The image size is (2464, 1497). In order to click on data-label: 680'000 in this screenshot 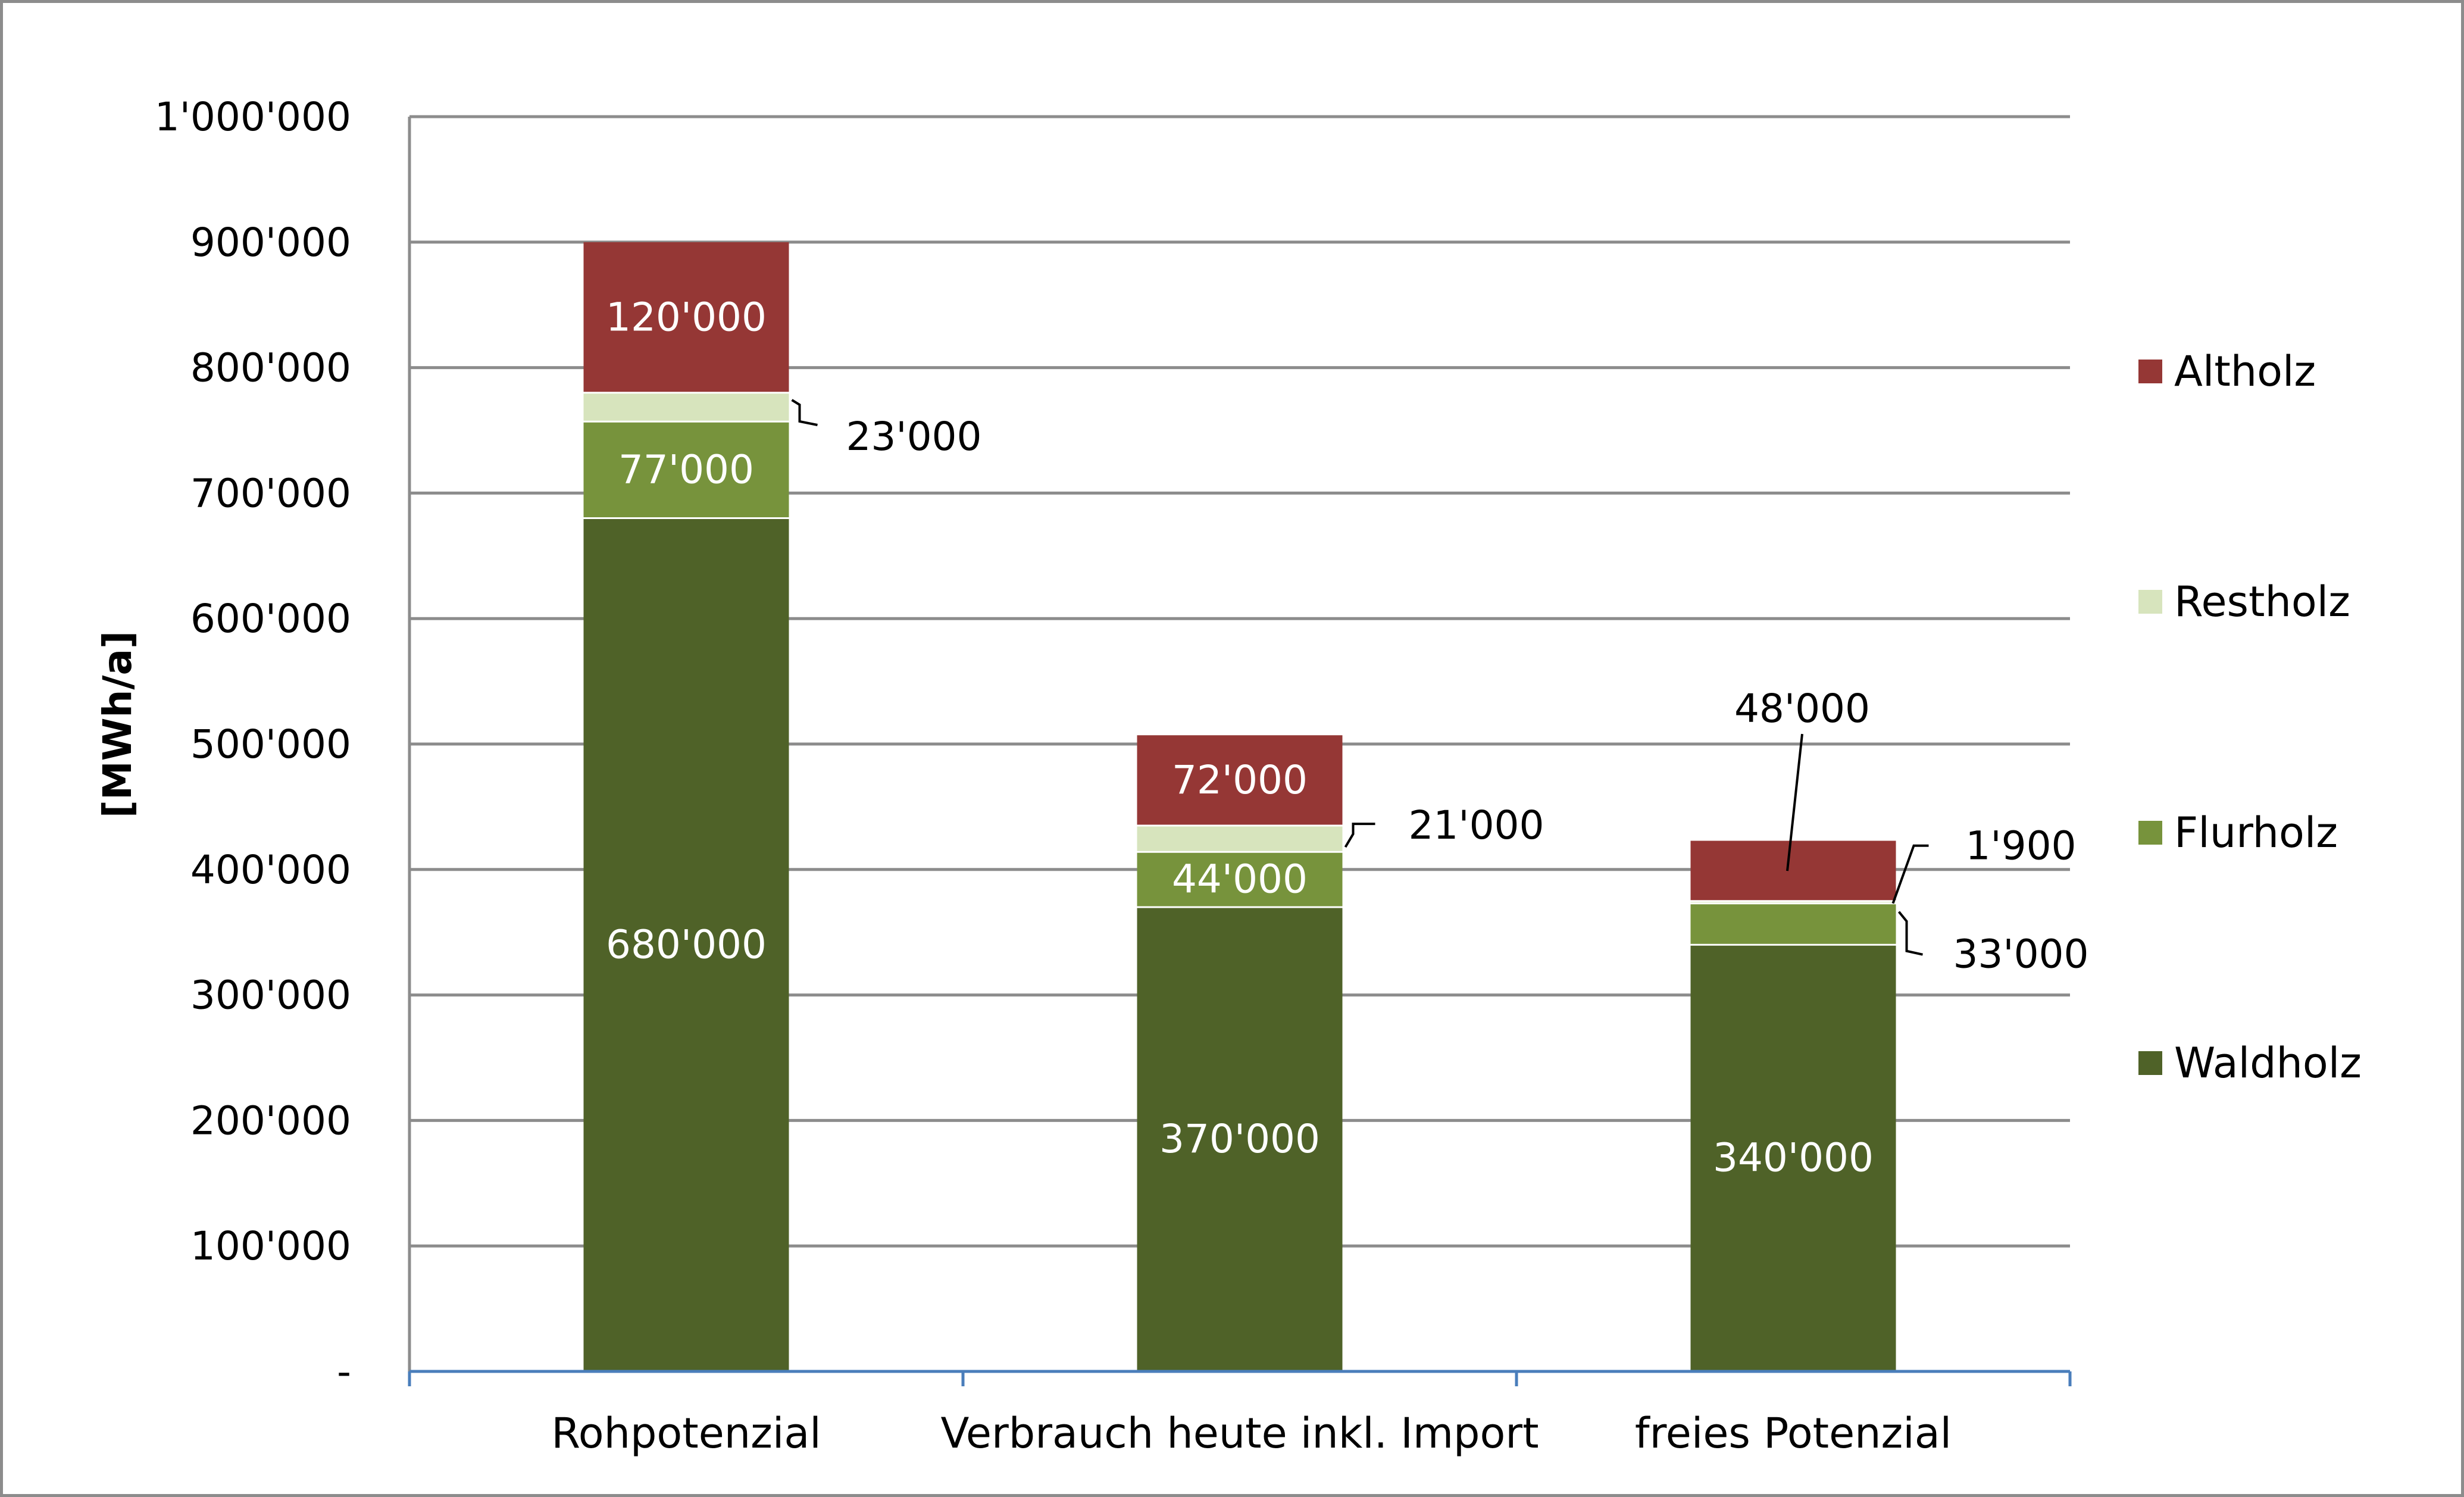, I will do `click(686, 944)`.